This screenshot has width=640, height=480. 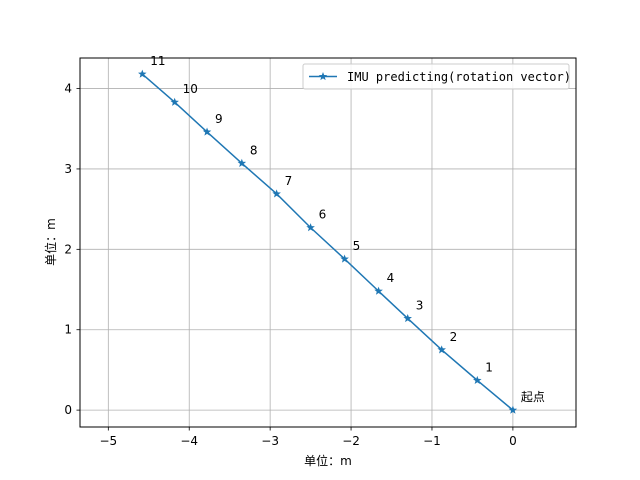 What do you see at coordinates (351, 441) in the screenshot?
I see `x-tick-label: −2` at bounding box center [351, 441].